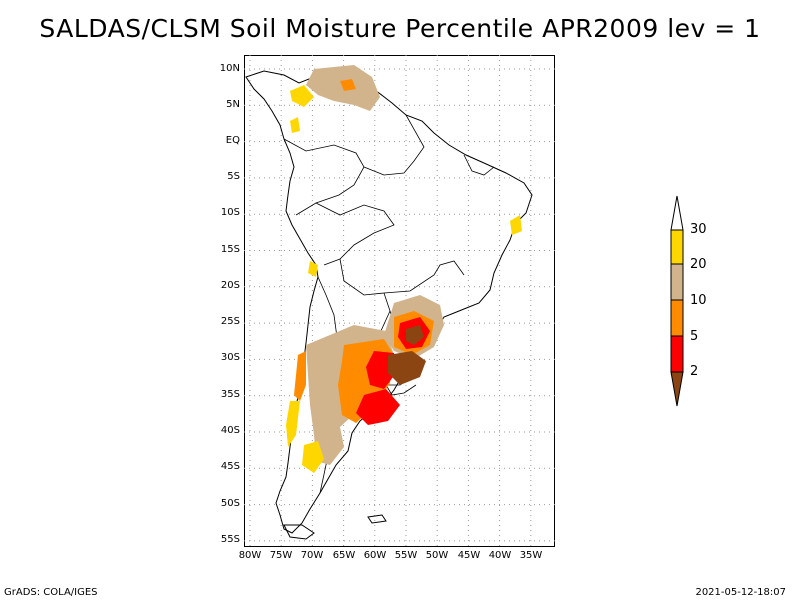 The height and width of the screenshot is (600, 800). I want to click on lat-label: 25S, so click(230, 321).